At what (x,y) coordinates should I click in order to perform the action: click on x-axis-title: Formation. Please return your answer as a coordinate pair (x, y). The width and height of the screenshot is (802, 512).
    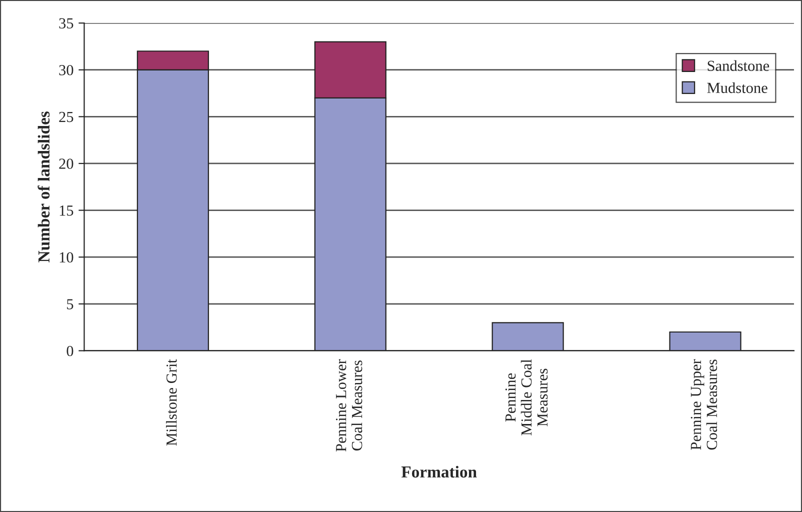
    Looking at the image, I should click on (439, 472).